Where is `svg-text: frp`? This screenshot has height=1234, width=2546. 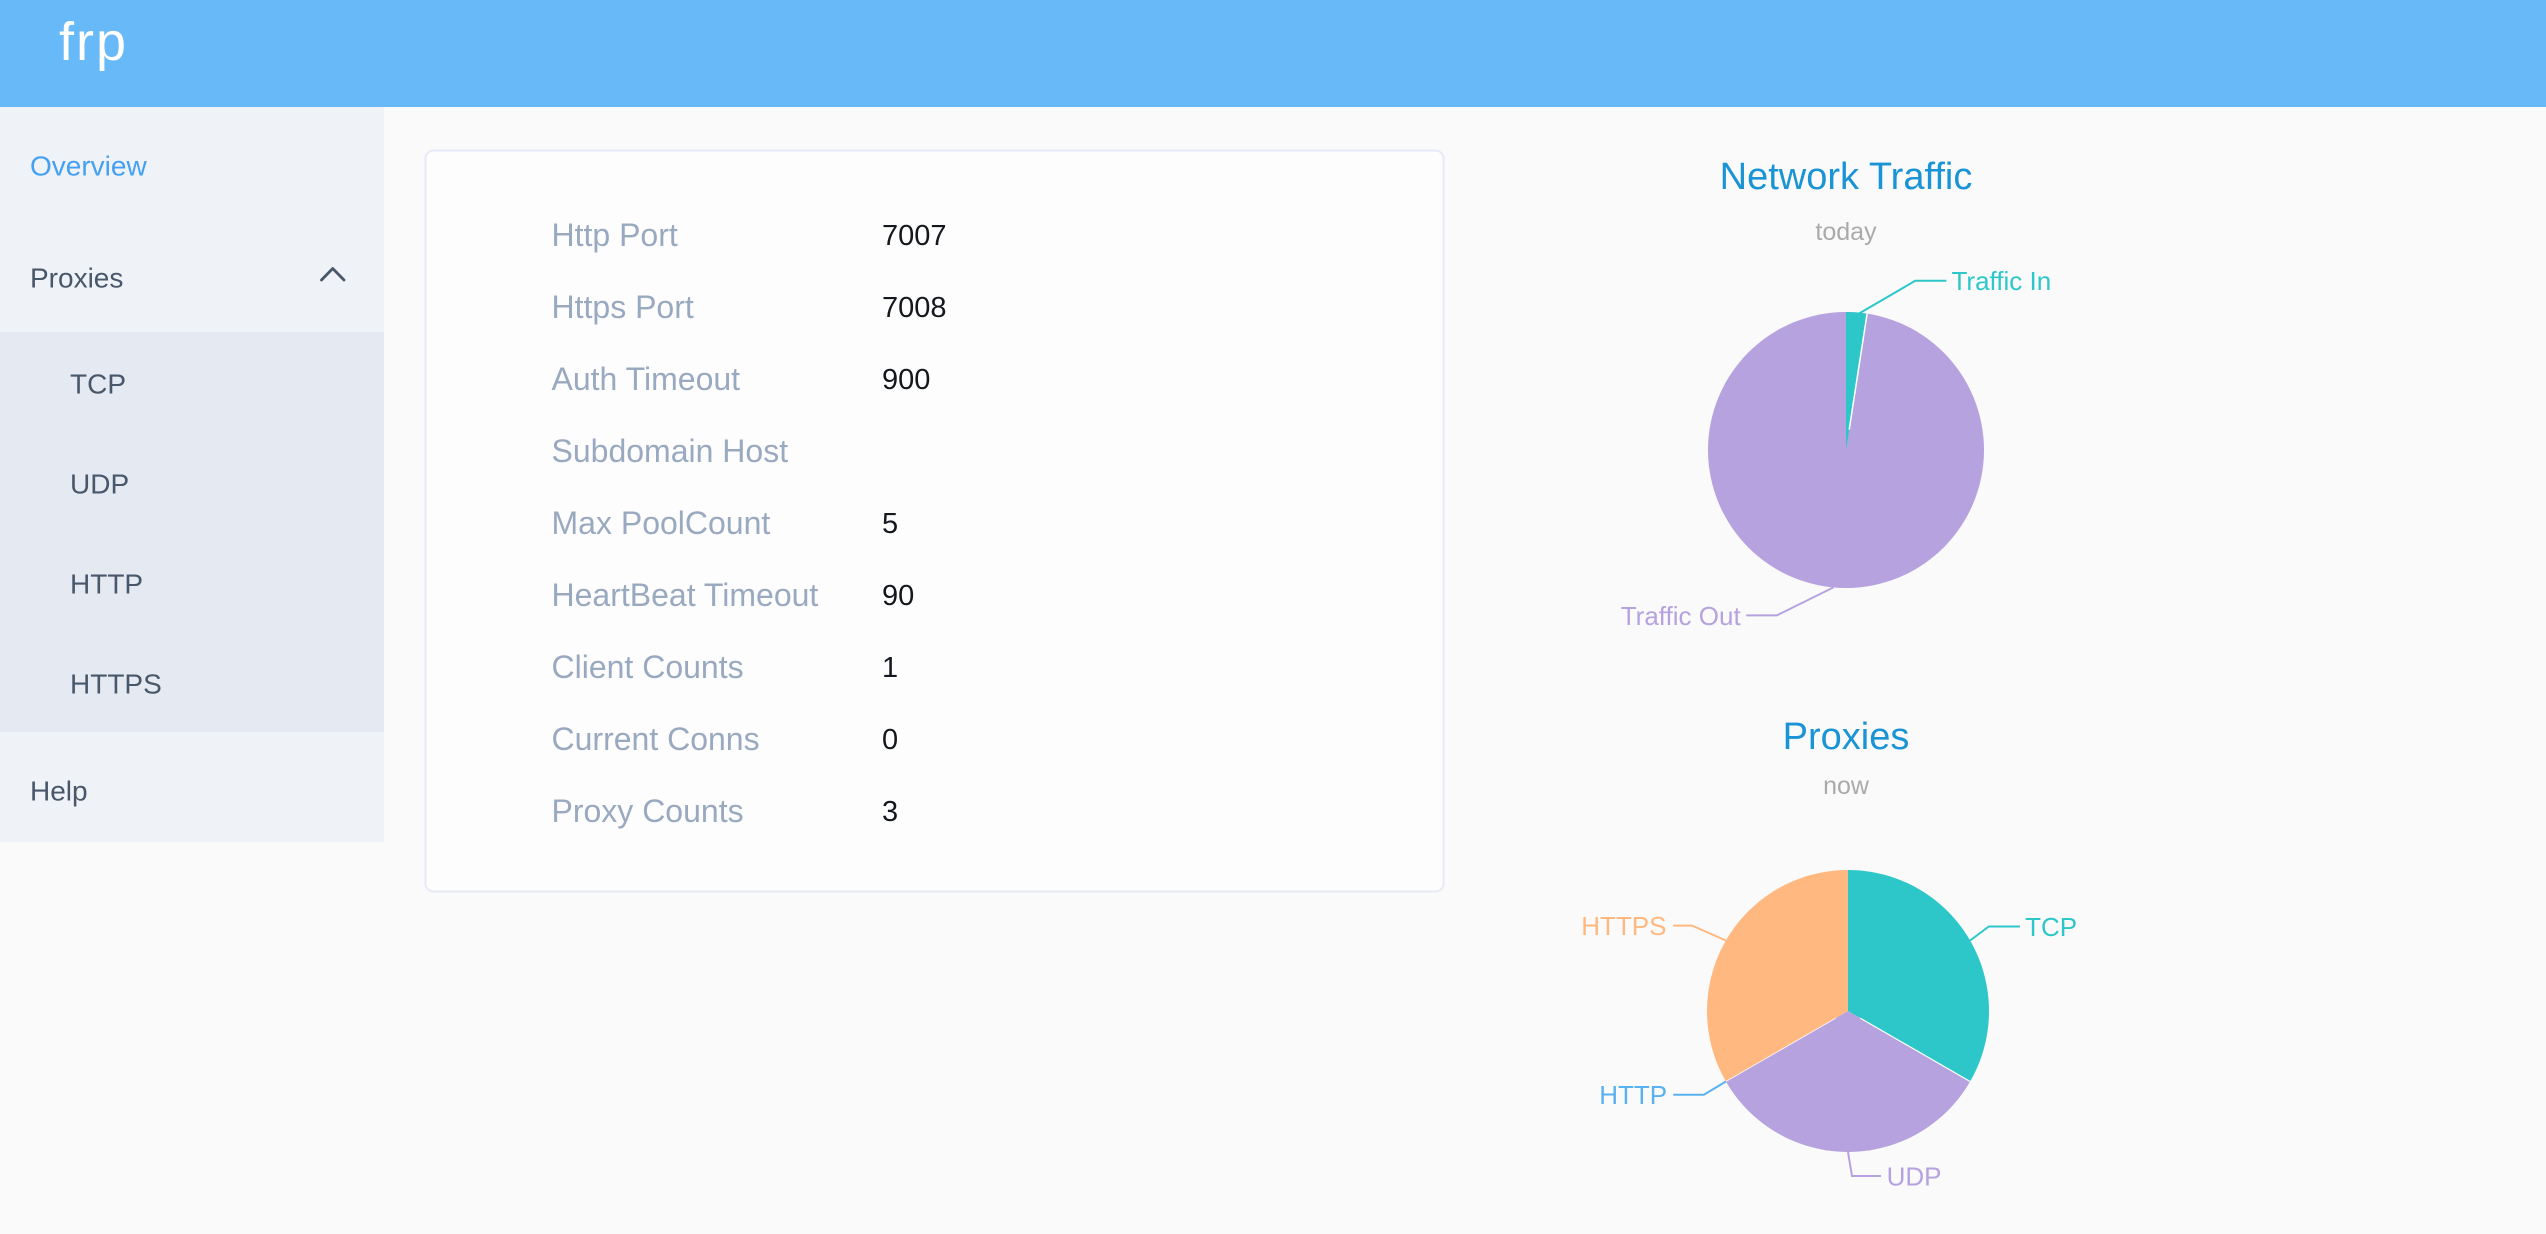
svg-text: frp is located at coordinates (93, 42).